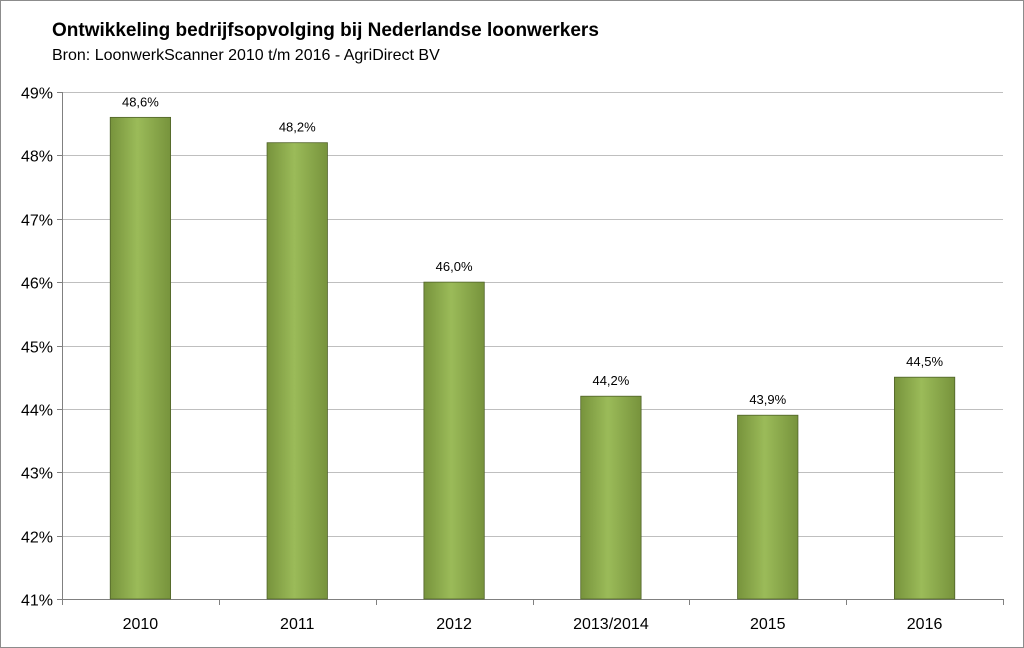  I want to click on x-tick-label: 2015, so click(768, 624).